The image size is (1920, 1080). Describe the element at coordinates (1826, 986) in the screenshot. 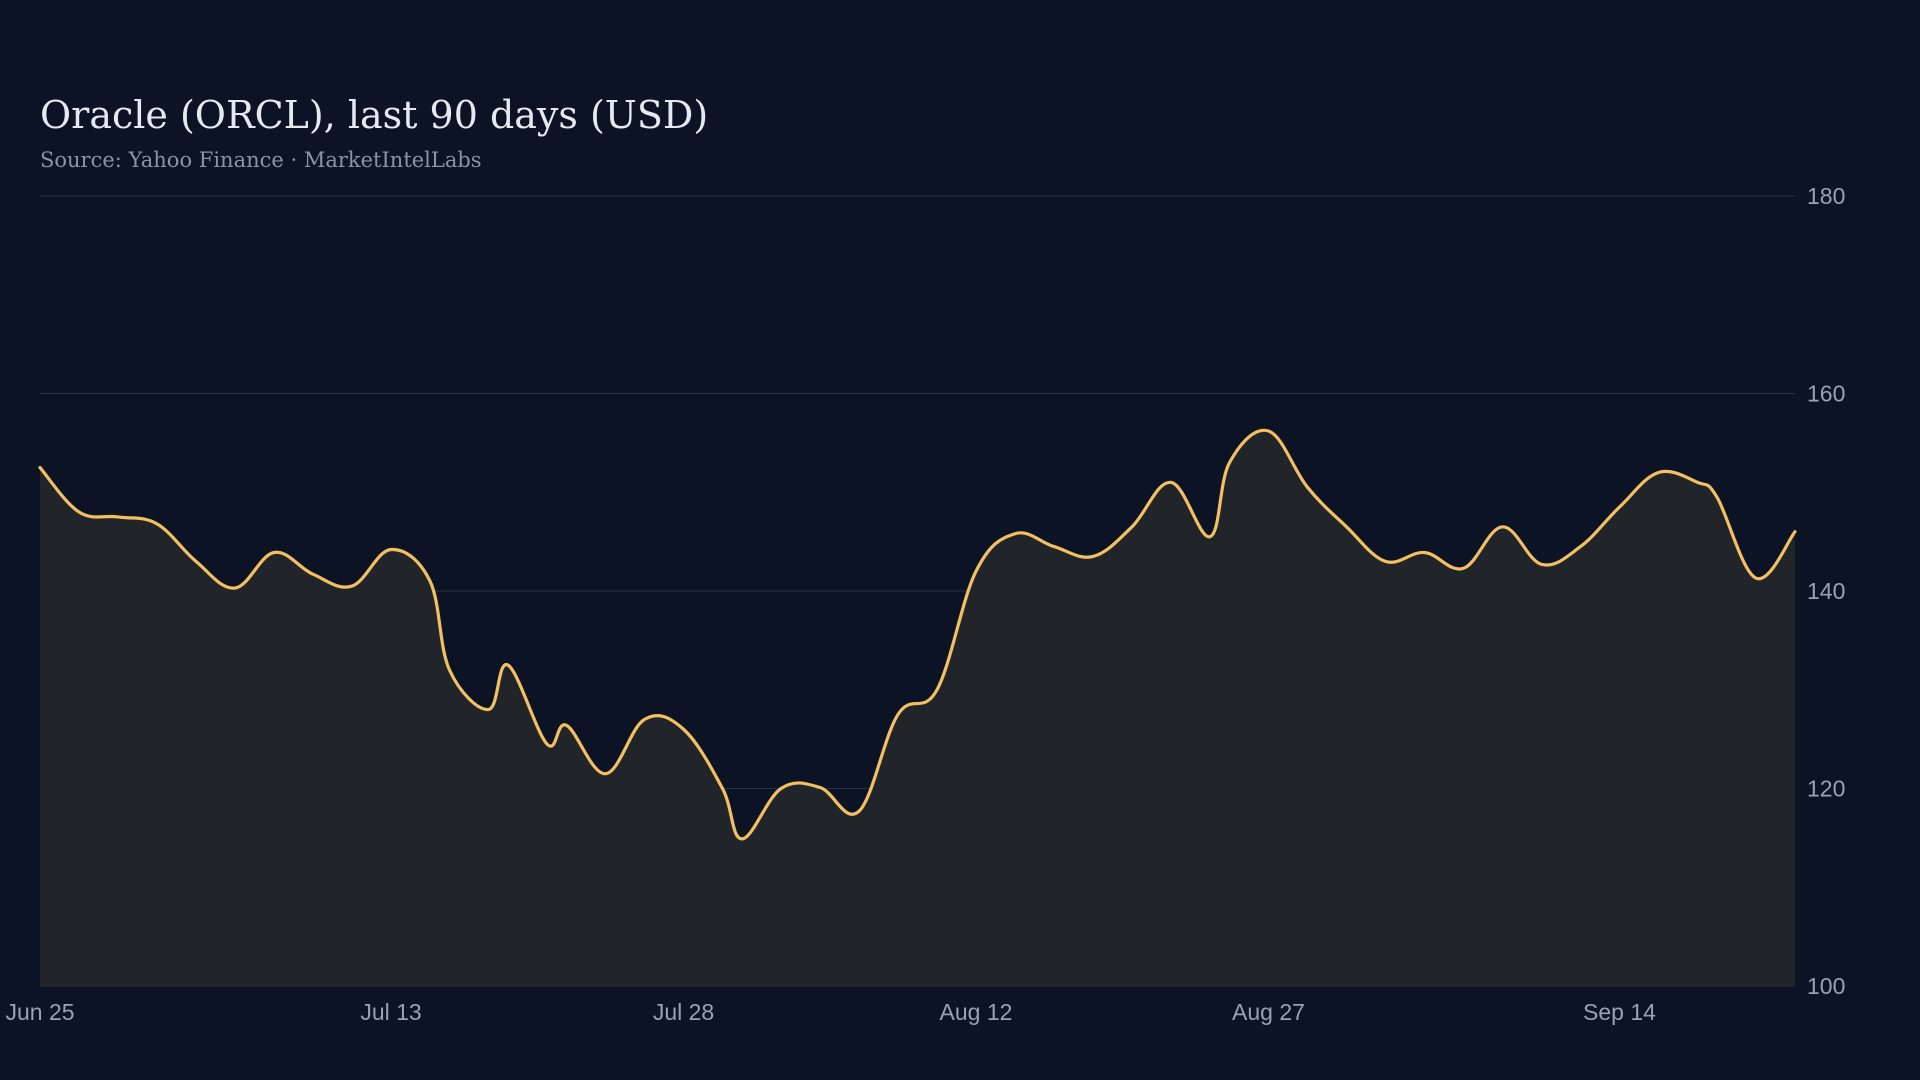

I see `y-tick-label: 100` at that location.